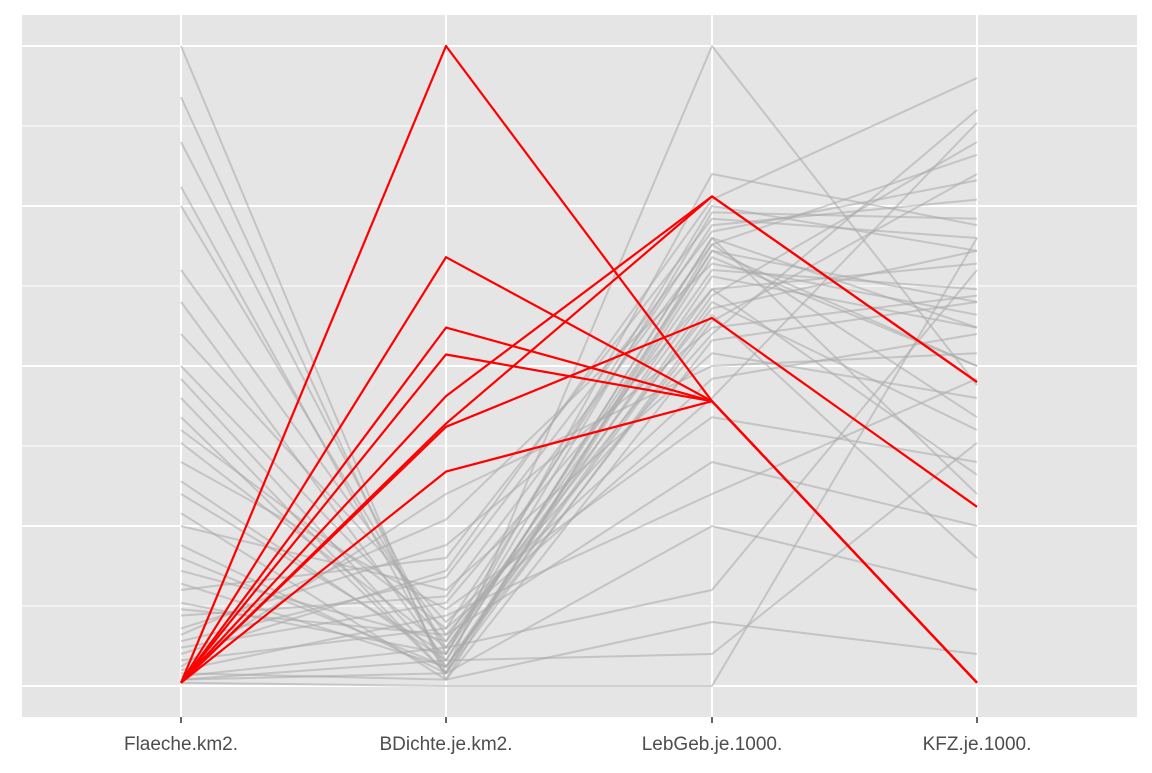  Describe the element at coordinates (712, 744) in the screenshot. I see `x-axis-tick-label: LebGeb.je.1000.` at that location.